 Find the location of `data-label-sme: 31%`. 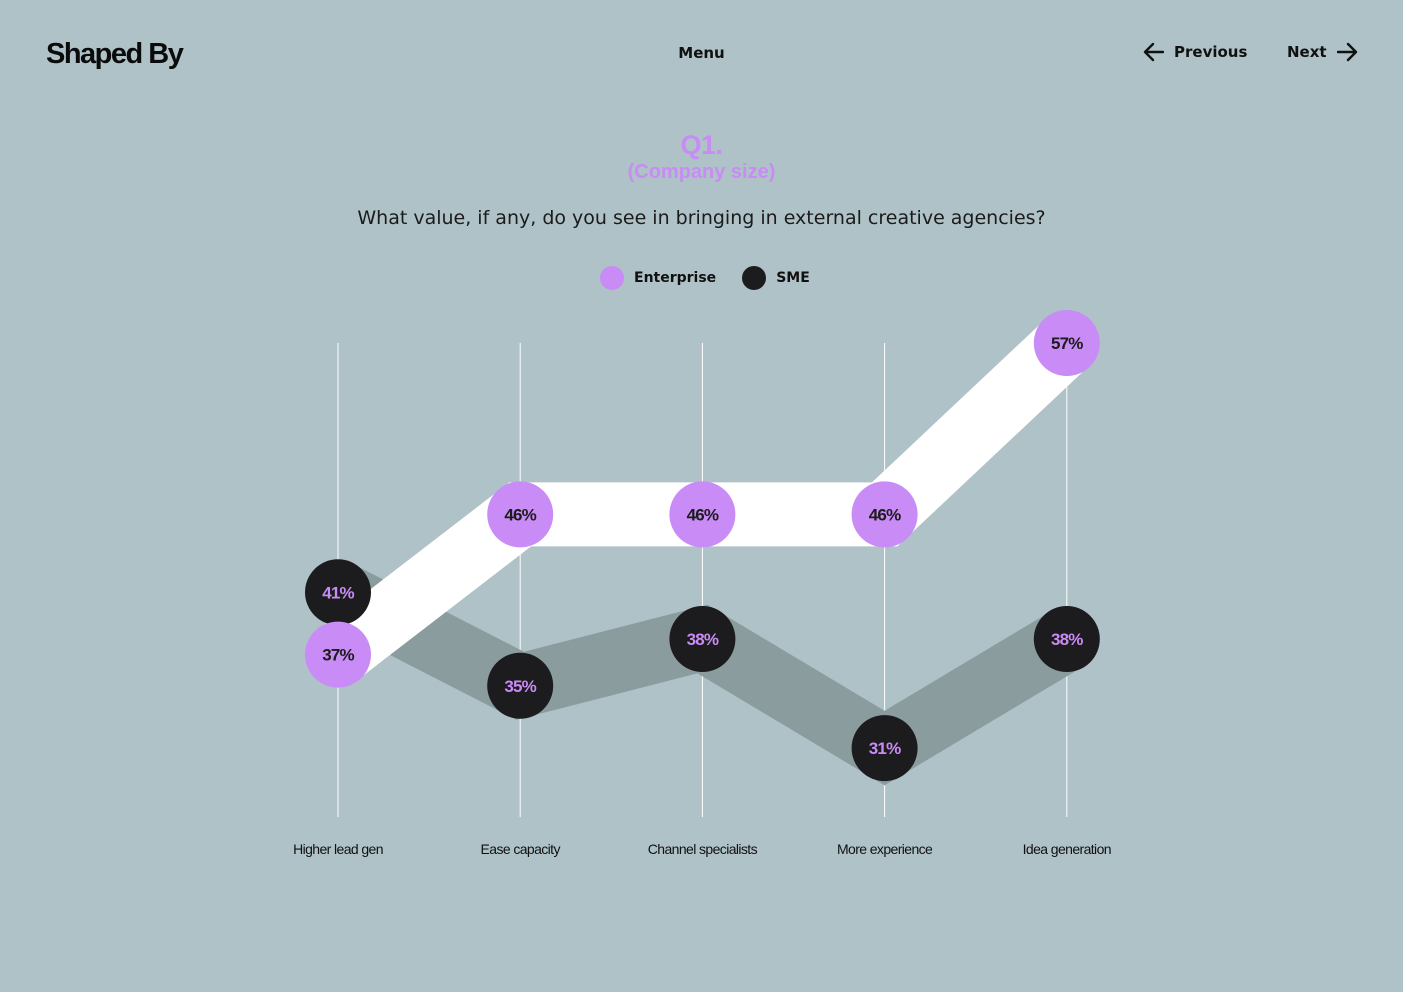

data-label-sme: 31% is located at coordinates (885, 748).